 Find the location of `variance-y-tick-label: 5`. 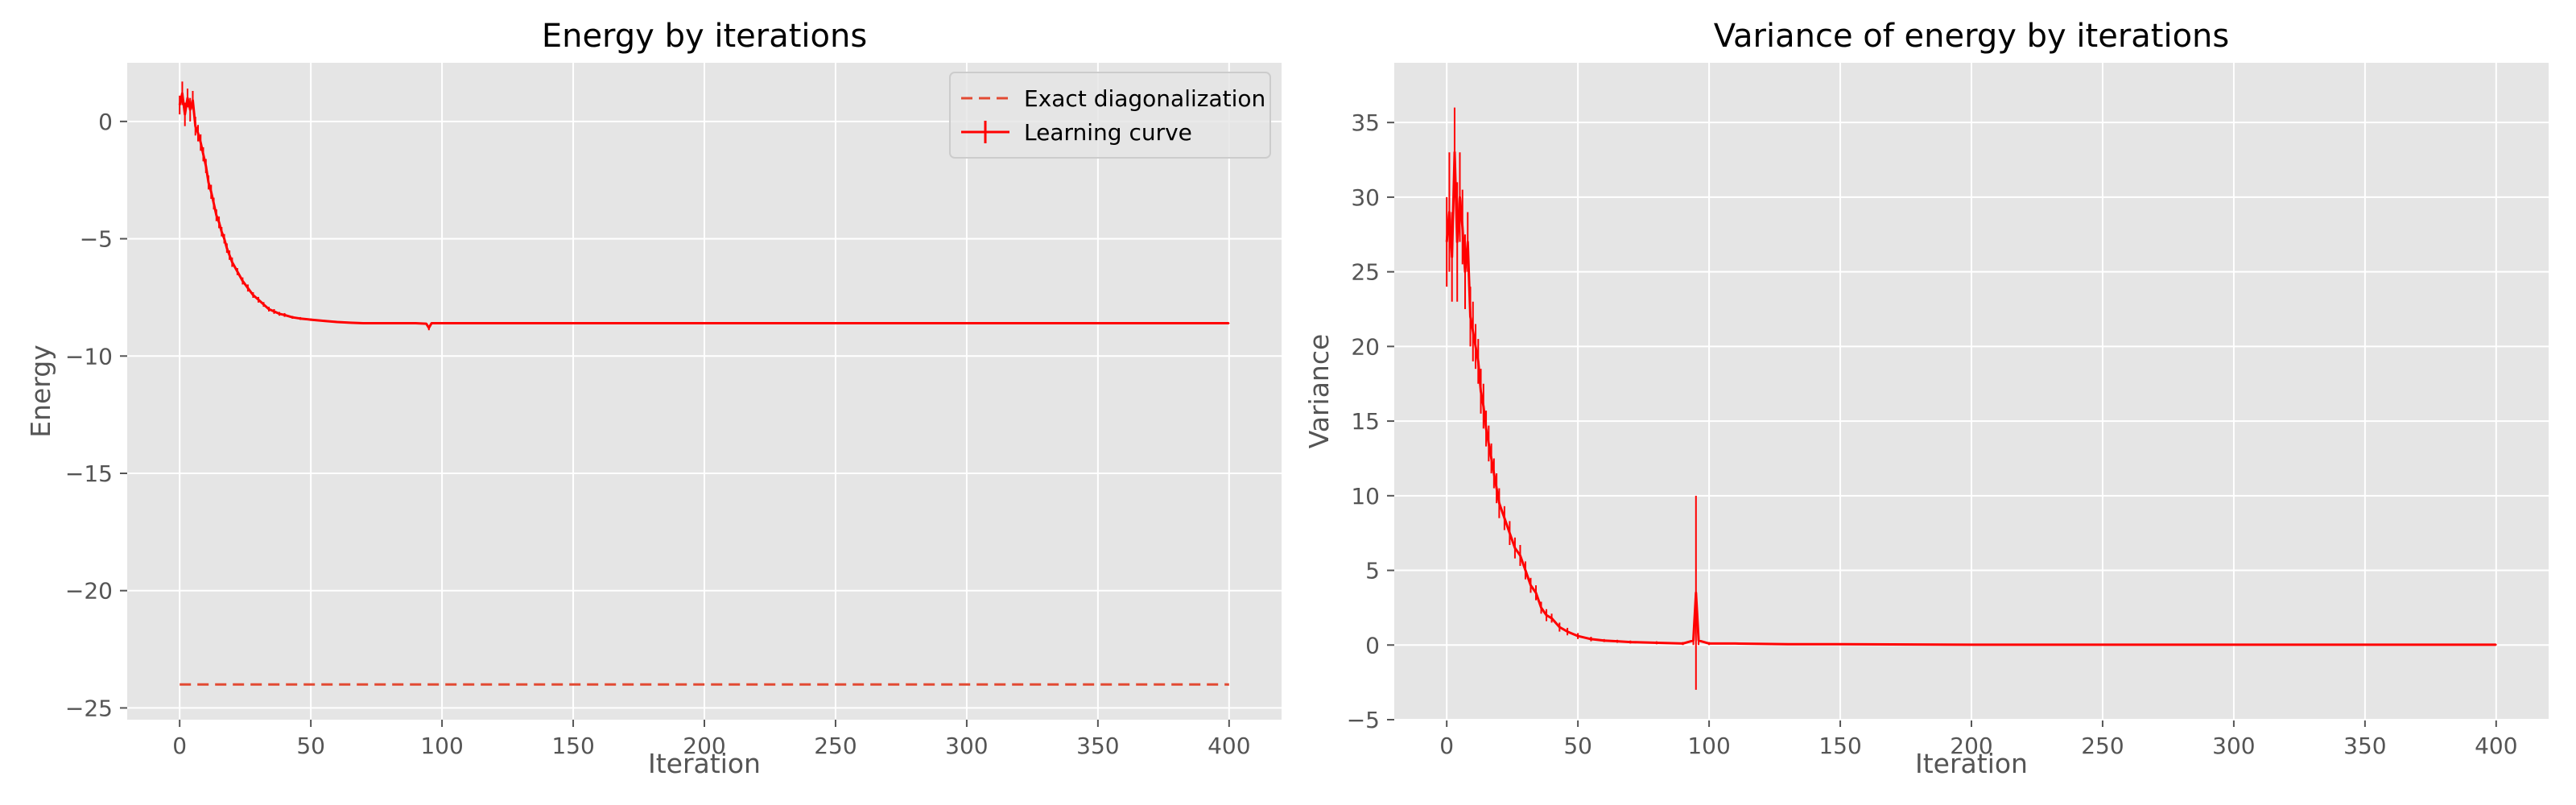

variance-y-tick-label: 5 is located at coordinates (1372, 571).